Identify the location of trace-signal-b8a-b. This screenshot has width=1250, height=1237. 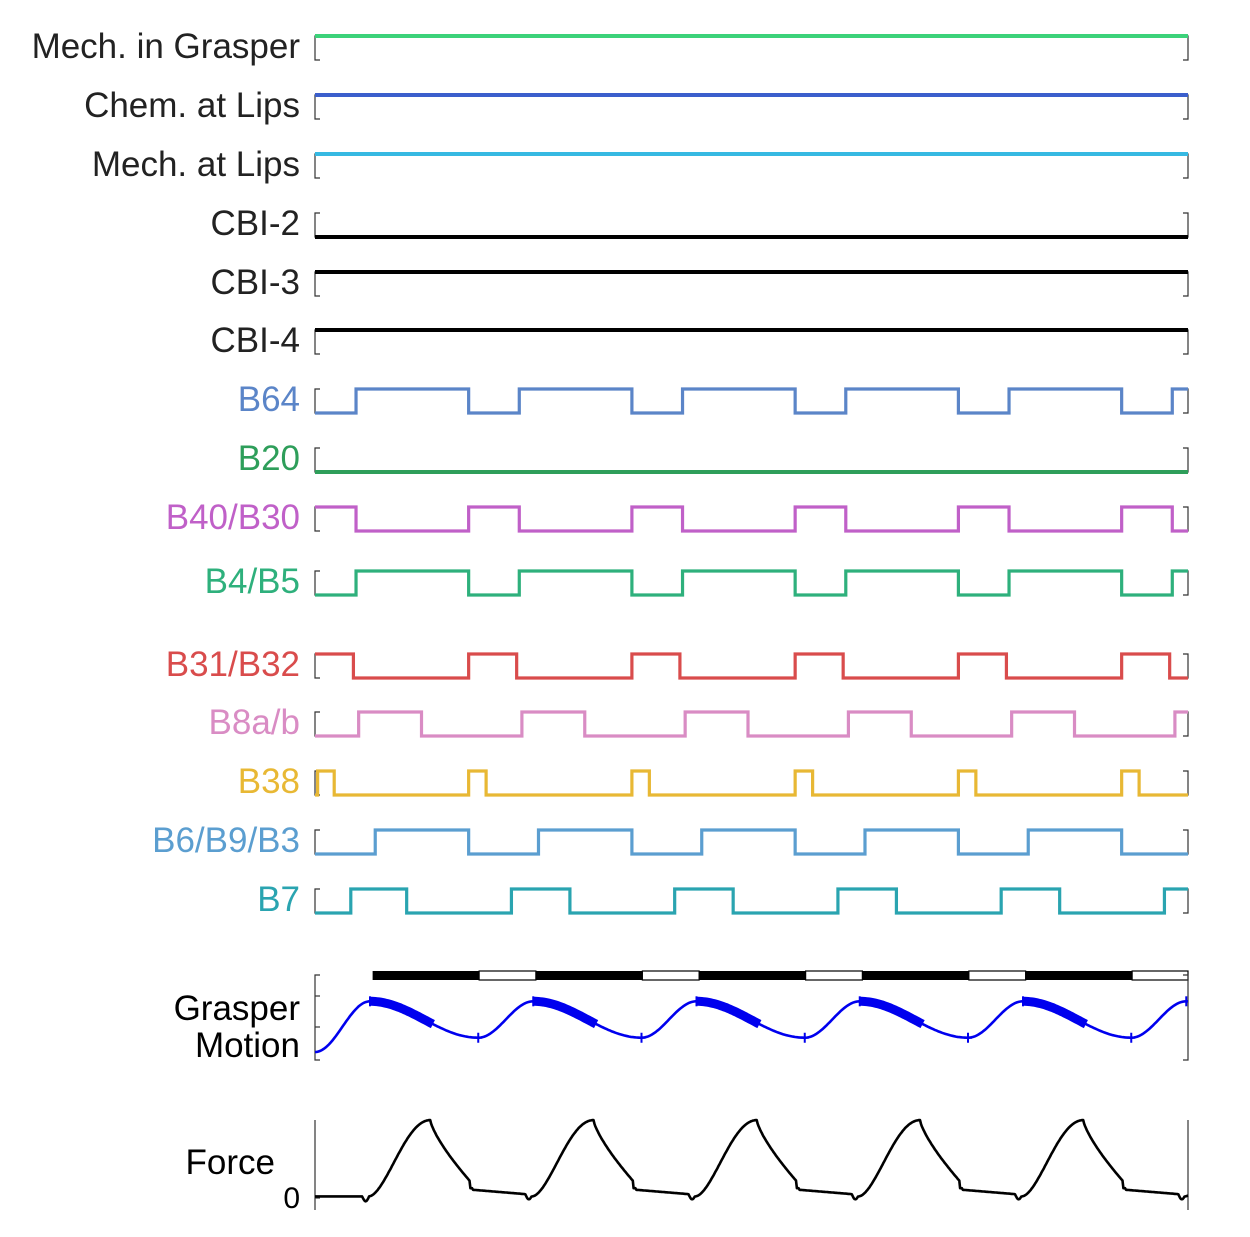
(751, 724).